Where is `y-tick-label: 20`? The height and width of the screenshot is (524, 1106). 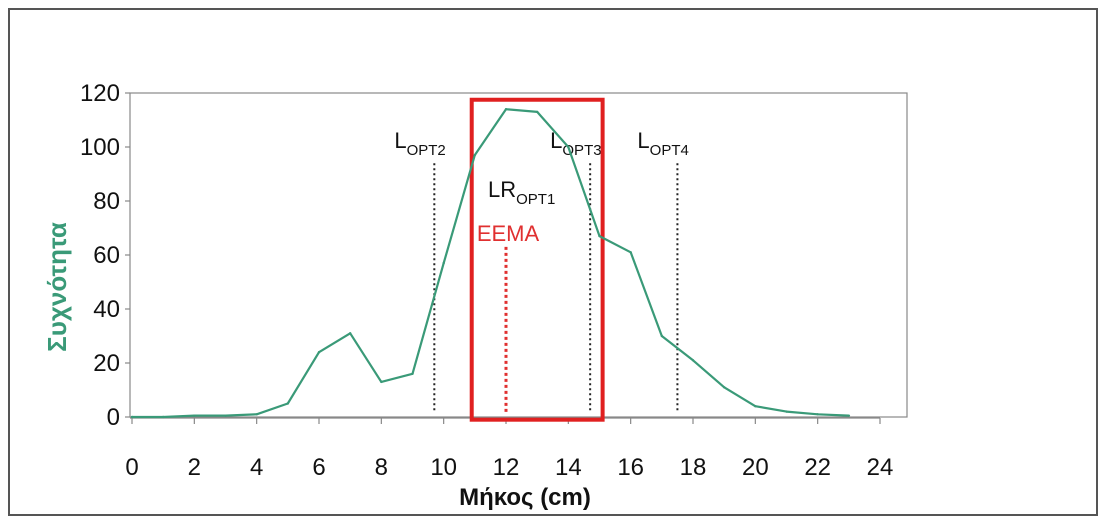
y-tick-label: 20 is located at coordinates (106, 363).